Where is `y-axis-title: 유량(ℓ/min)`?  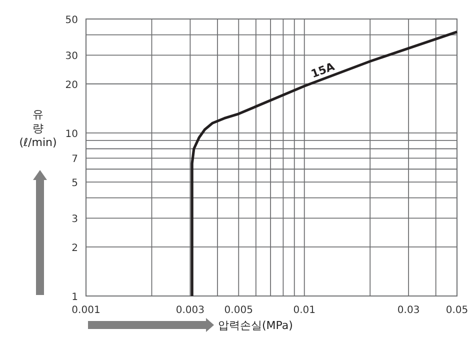
y-axis-title: 유량(ℓ/min) is located at coordinates (38, 128).